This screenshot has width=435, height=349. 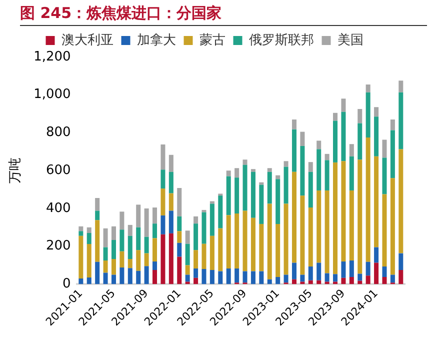 I want to click on y-tick-label: 800, so click(x=58, y=132).